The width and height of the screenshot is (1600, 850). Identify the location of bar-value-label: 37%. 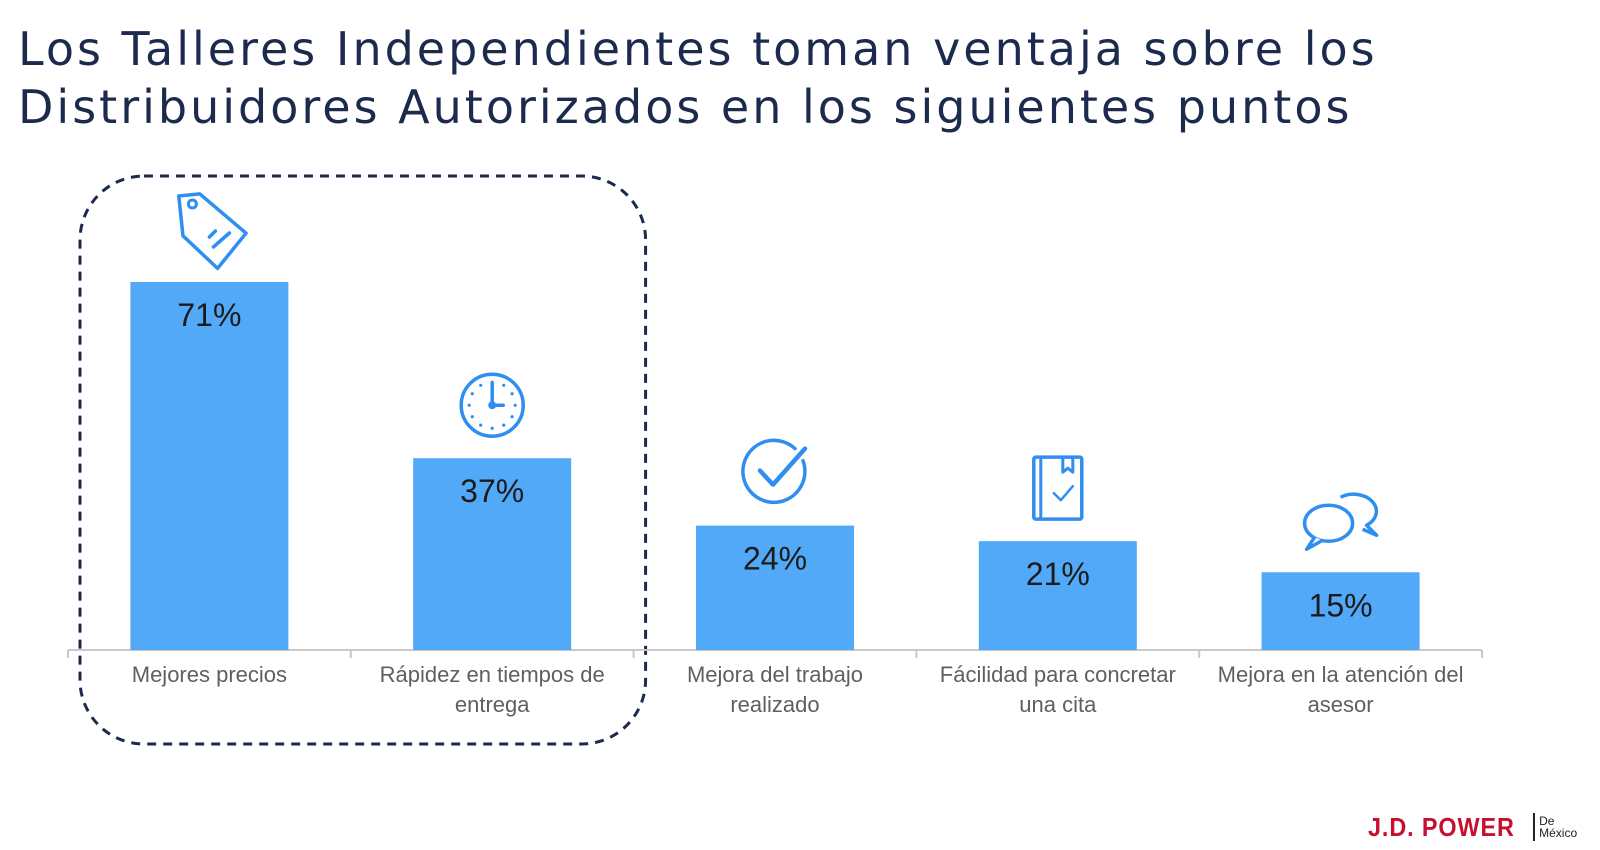
(492, 491).